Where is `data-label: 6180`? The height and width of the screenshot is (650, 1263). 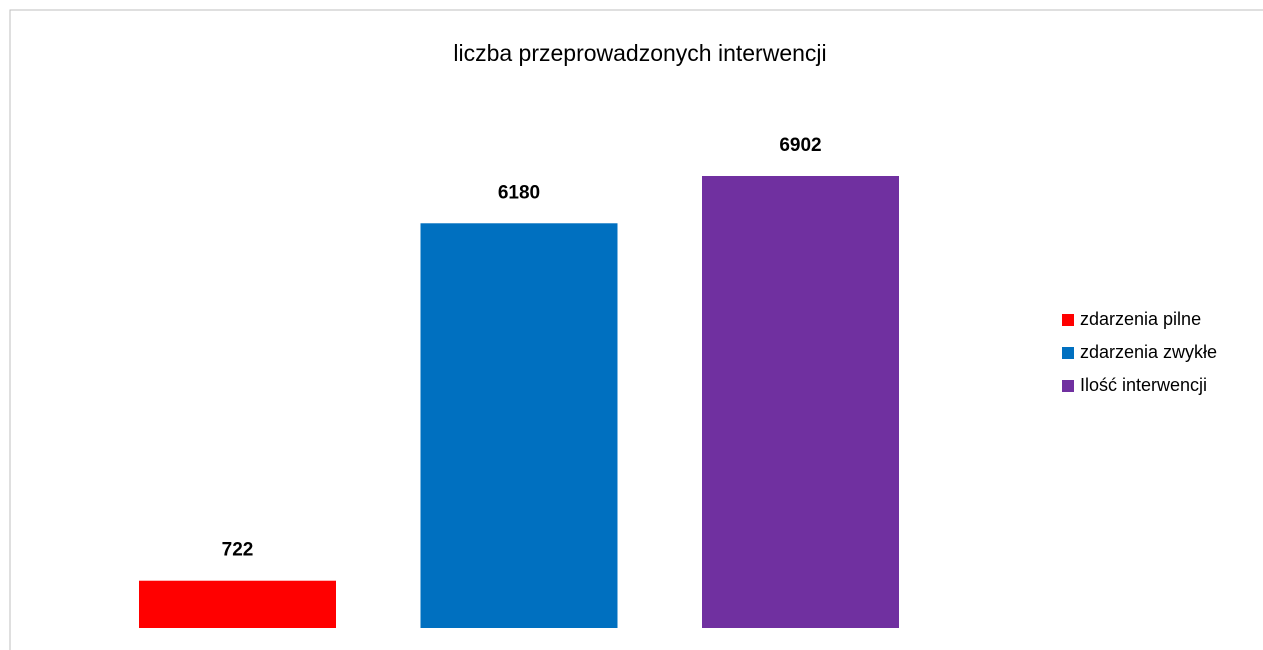 data-label: 6180 is located at coordinates (519, 192).